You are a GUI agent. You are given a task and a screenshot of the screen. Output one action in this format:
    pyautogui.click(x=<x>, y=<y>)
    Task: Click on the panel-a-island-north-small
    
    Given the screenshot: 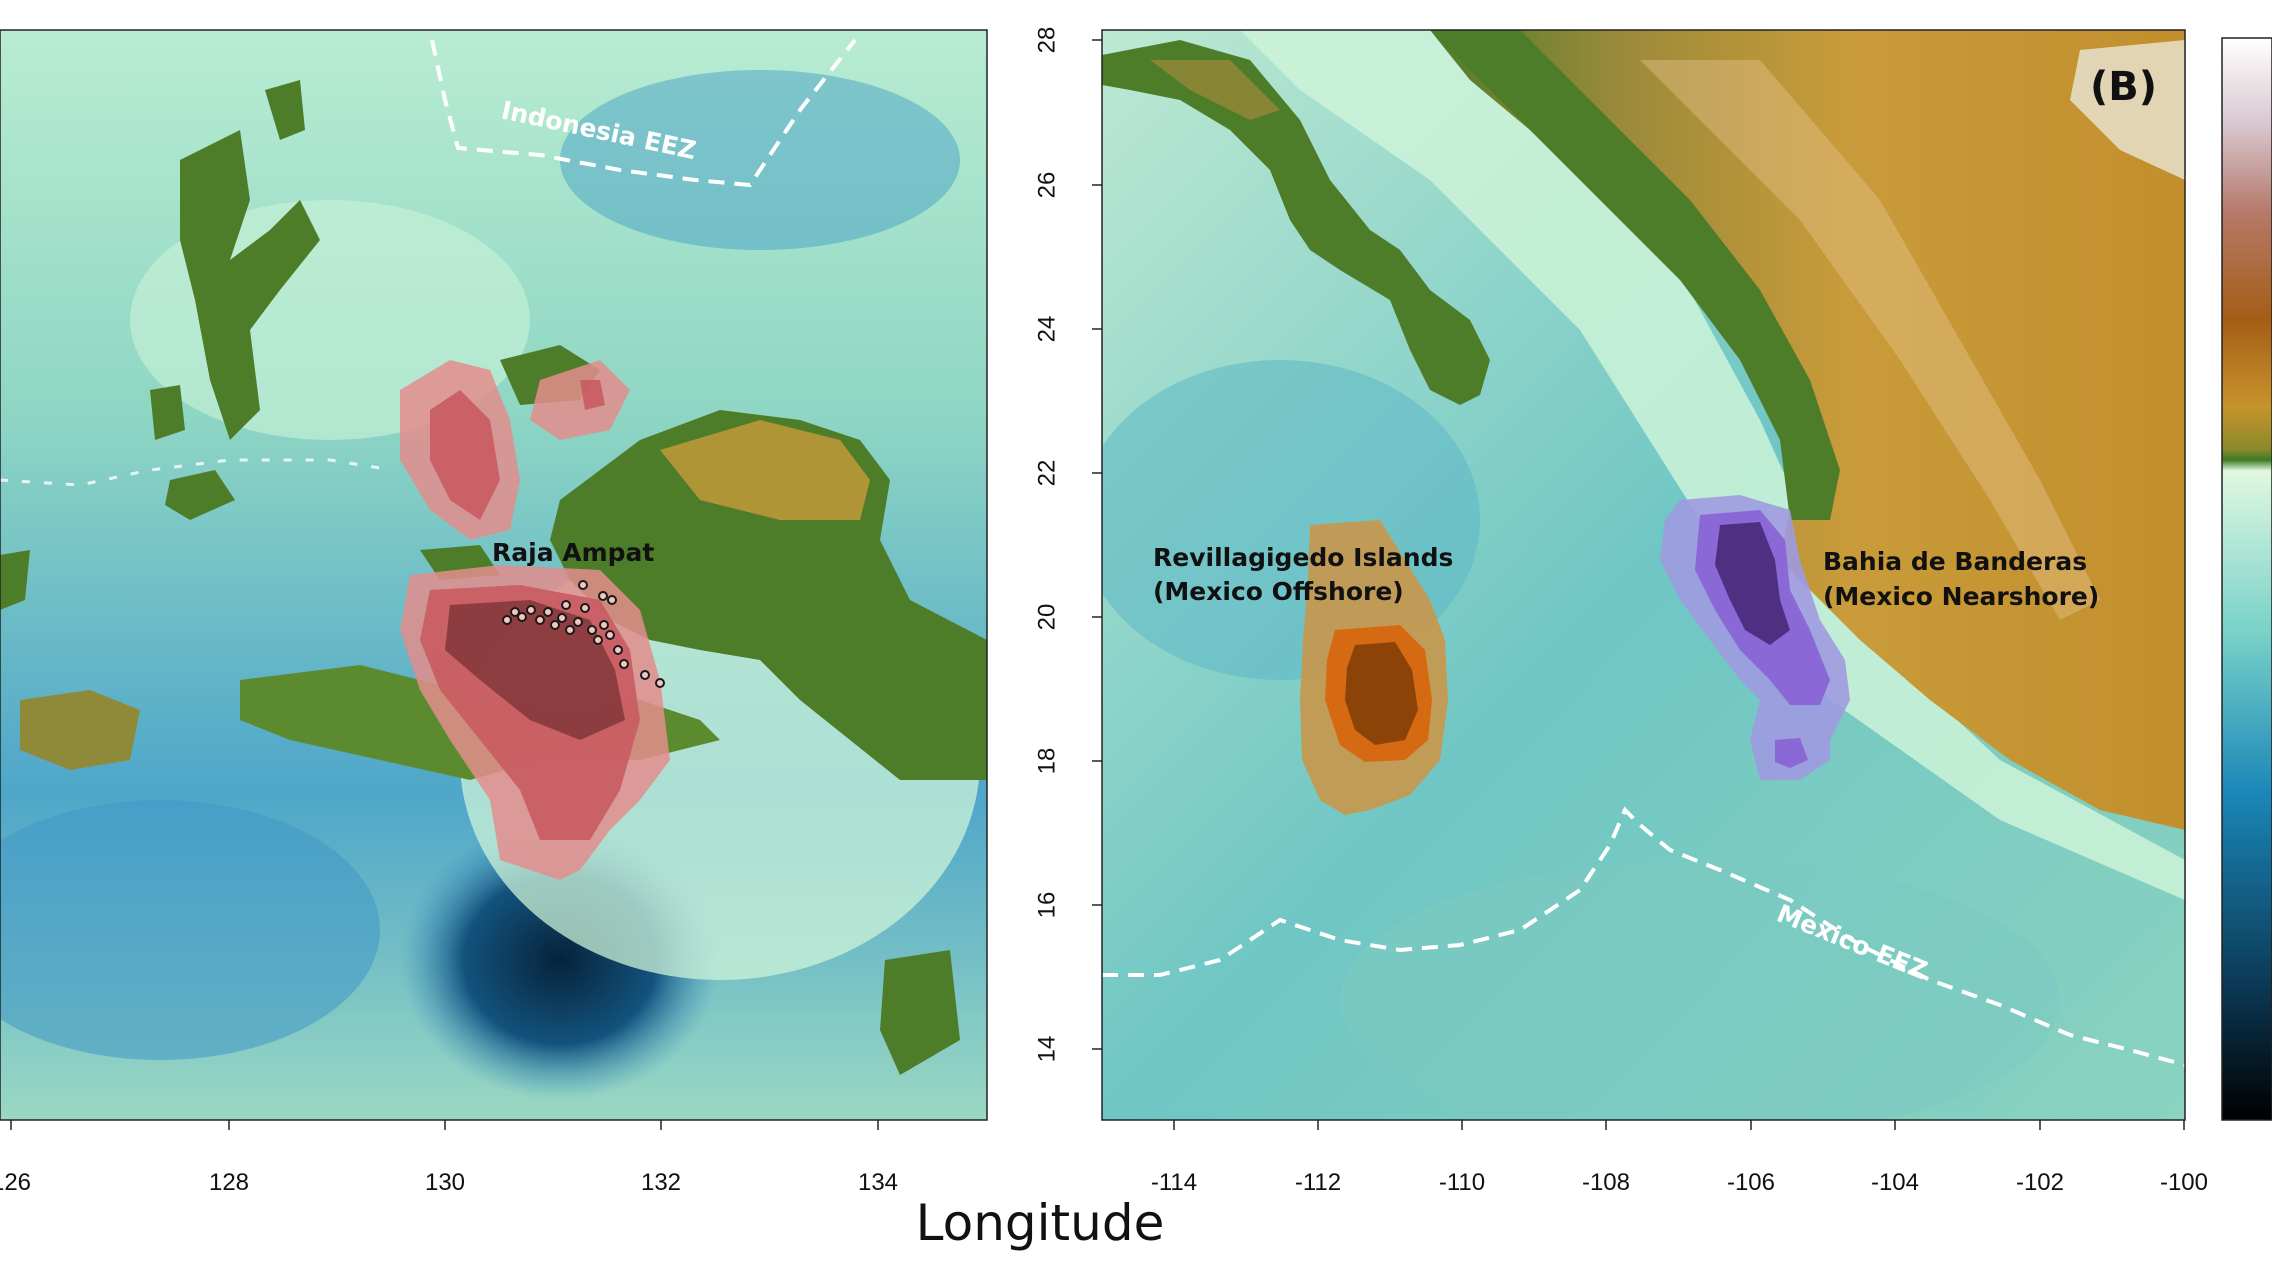 What is the action you would take?
    pyautogui.click(x=285, y=110)
    